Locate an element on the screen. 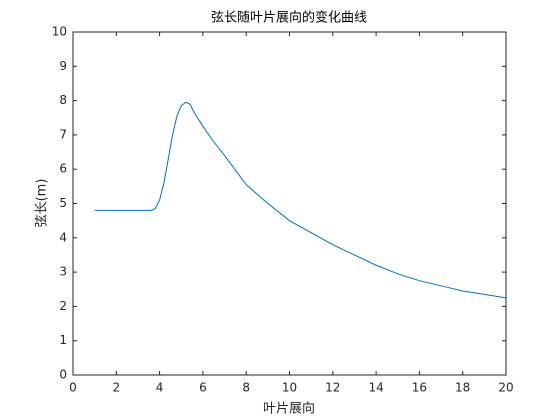 The width and height of the screenshot is (560, 420). x-tick-label: 10 is located at coordinates (289, 388).